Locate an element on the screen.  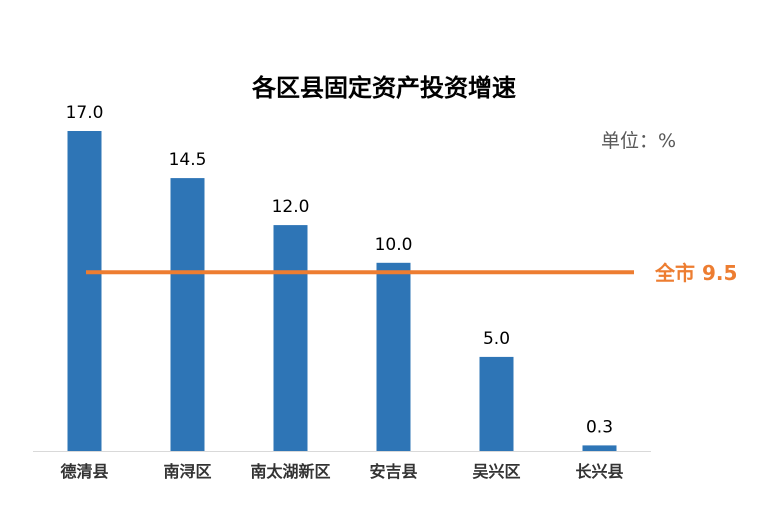
unit-label: 单位：% is located at coordinates (638, 141).